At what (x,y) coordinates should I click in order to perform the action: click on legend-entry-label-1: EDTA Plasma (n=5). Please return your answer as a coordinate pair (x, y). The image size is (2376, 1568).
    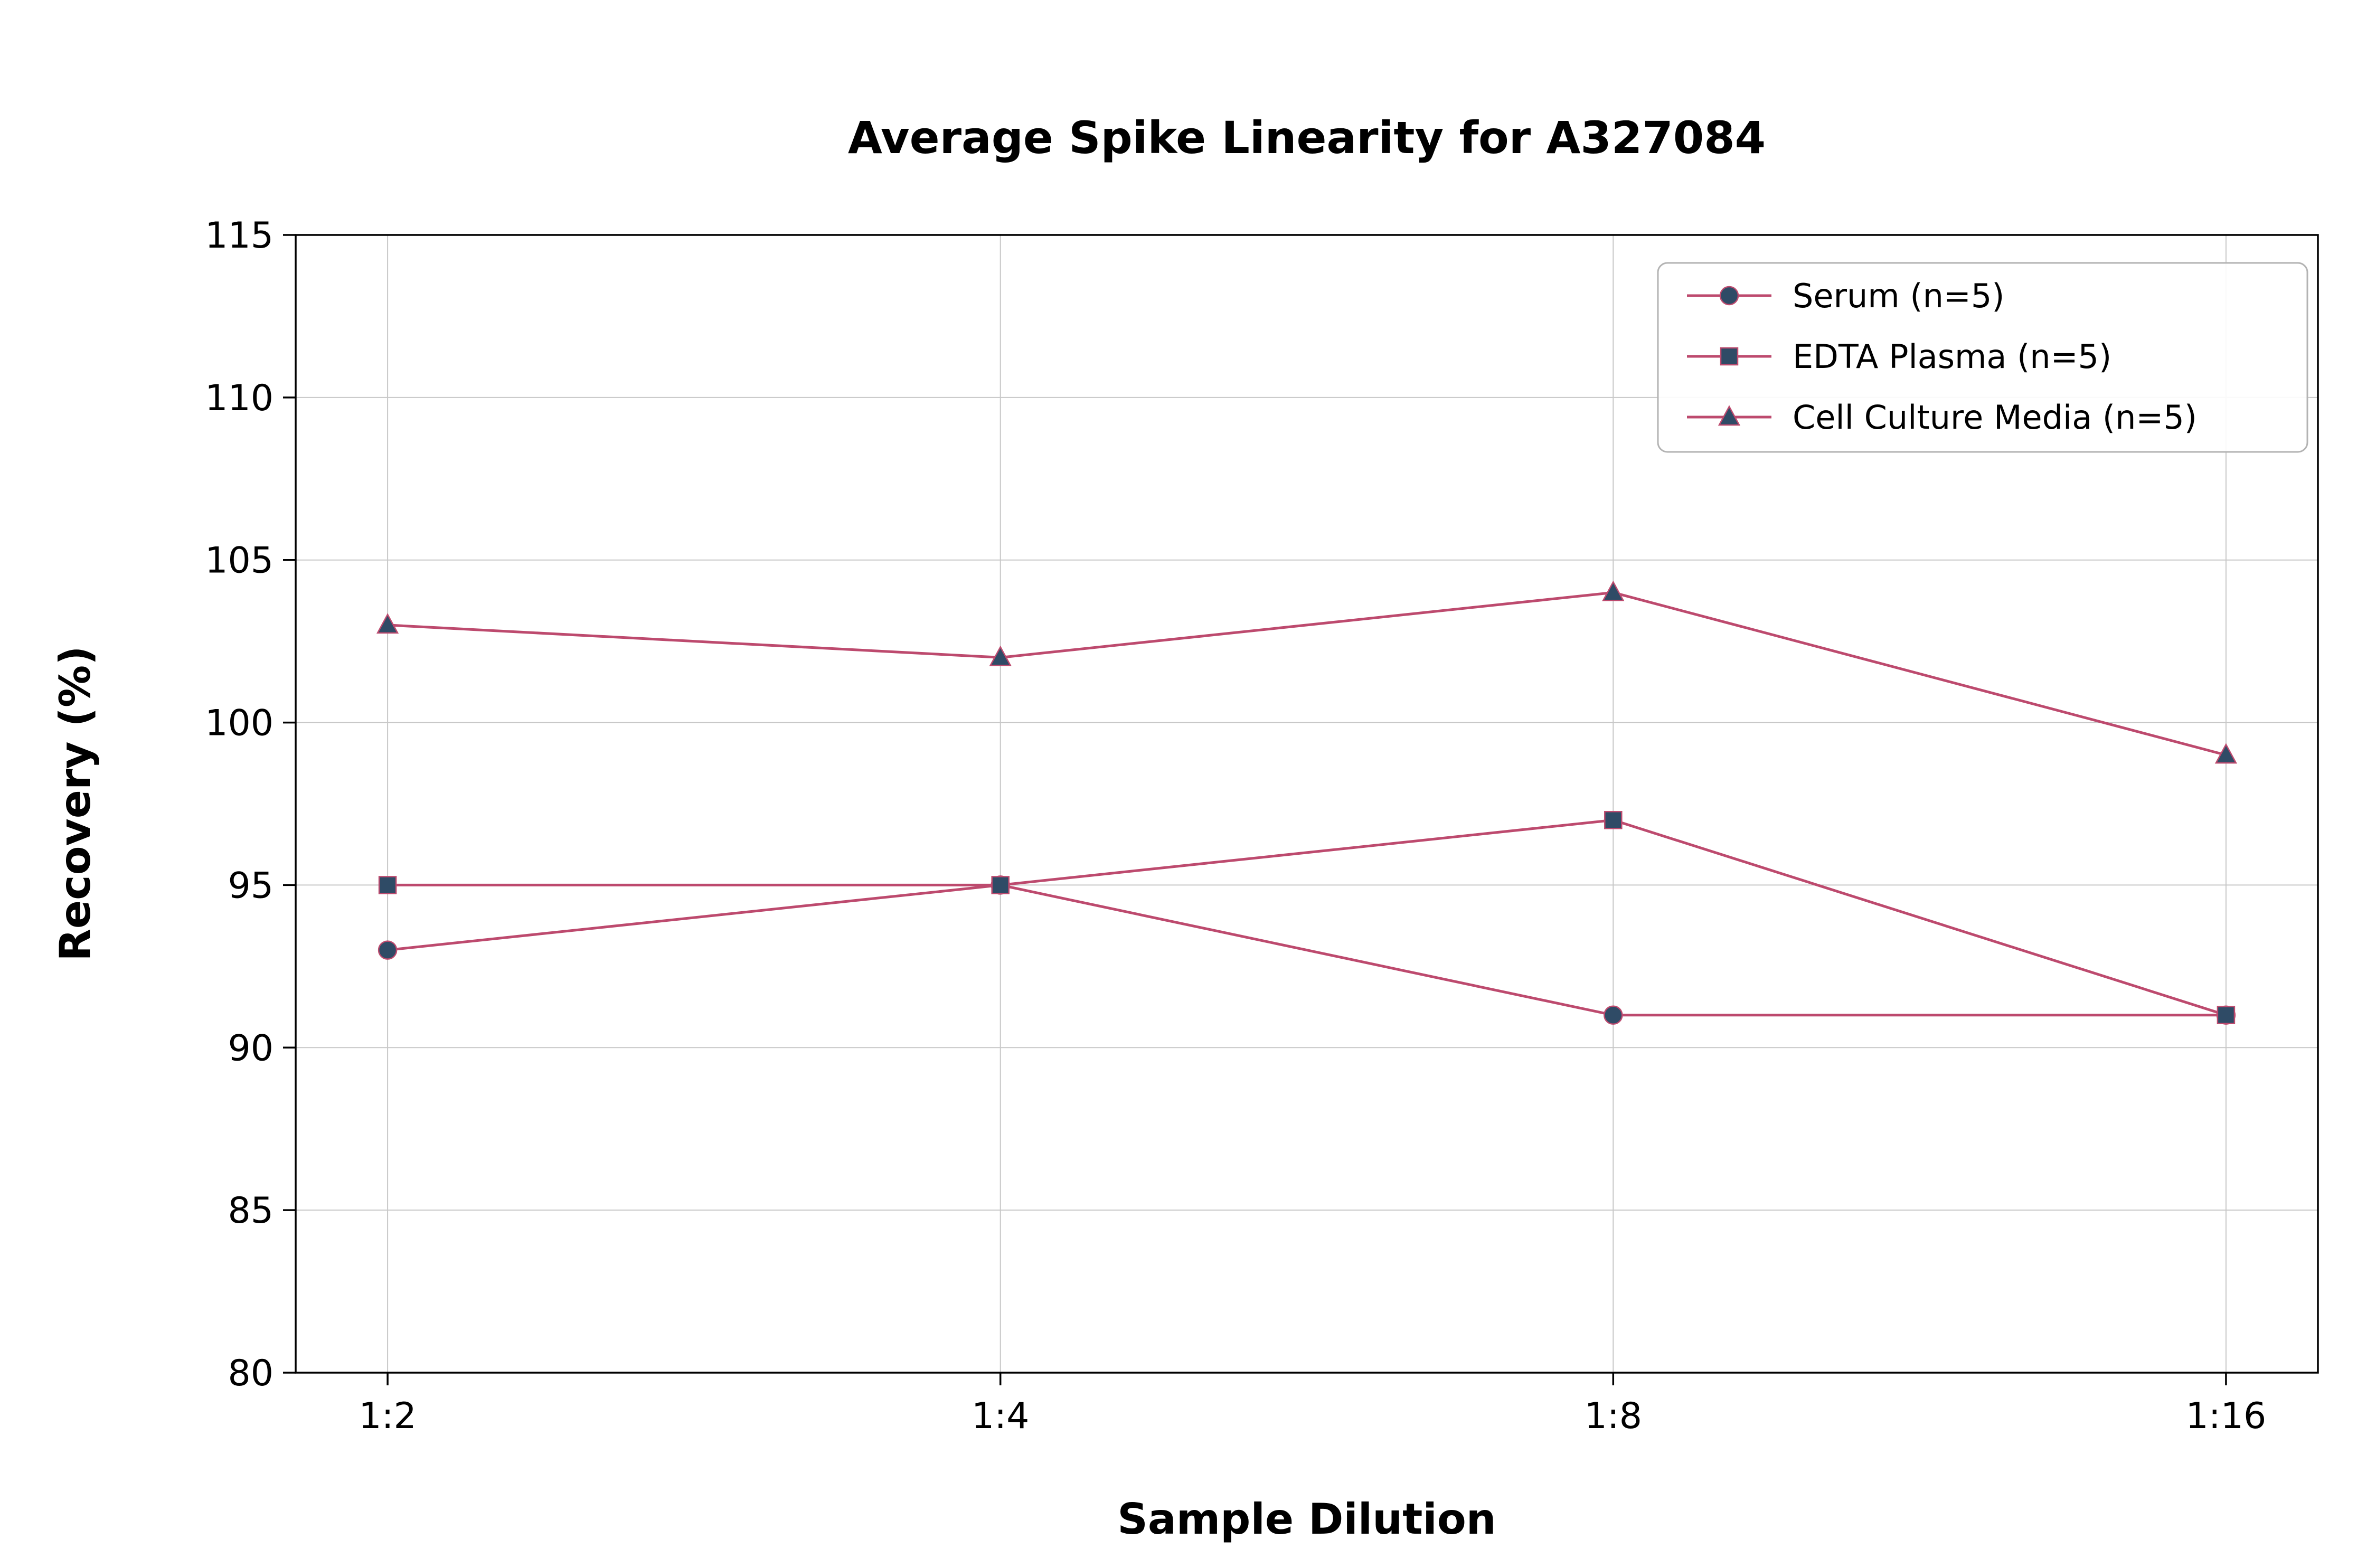
    Looking at the image, I should click on (1952, 356).